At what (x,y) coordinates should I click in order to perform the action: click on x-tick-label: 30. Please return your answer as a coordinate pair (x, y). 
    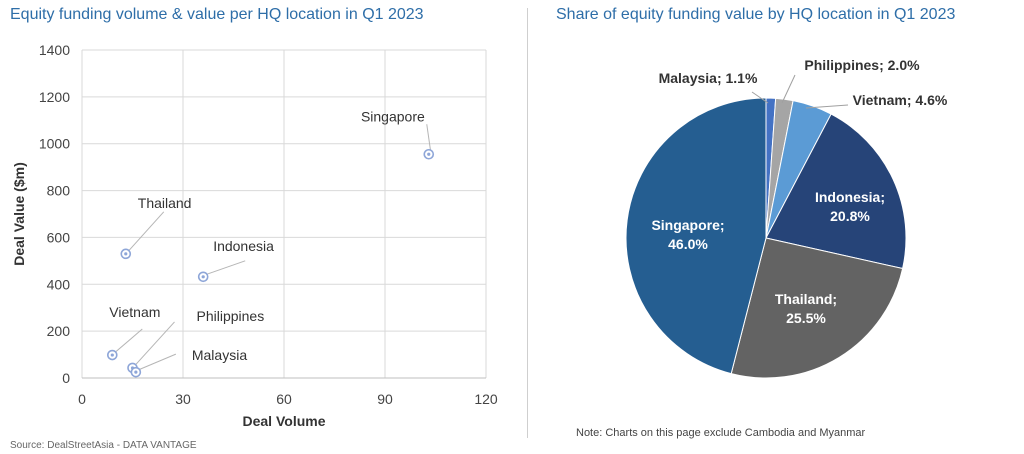
    Looking at the image, I should click on (183, 399).